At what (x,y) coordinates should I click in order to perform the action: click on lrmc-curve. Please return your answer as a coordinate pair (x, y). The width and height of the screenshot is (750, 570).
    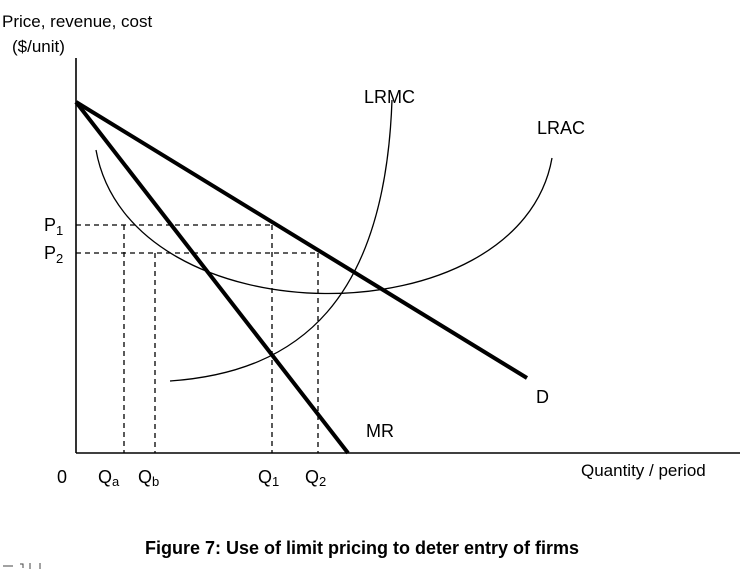
    Looking at the image, I should click on (281, 240).